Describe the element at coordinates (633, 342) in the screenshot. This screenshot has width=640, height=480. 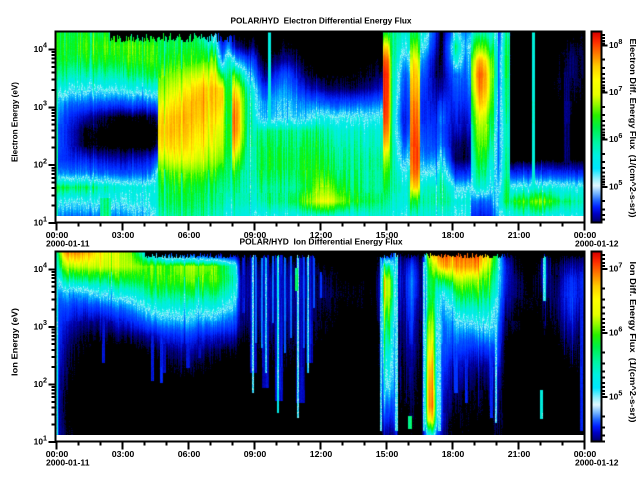
I see `svg-text:Ion Diff. Energy Flux (1/(cm^: Ion Diff. Energy Flux (1/(cm^2-s-sr))` at that location.